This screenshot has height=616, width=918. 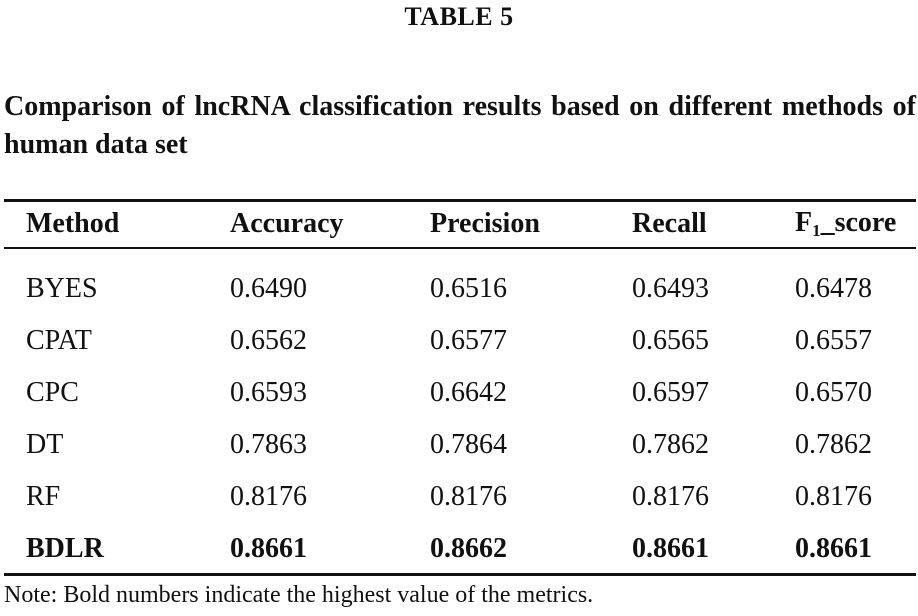 What do you see at coordinates (65, 548) in the screenshot?
I see `cell-method: BDLR` at bounding box center [65, 548].